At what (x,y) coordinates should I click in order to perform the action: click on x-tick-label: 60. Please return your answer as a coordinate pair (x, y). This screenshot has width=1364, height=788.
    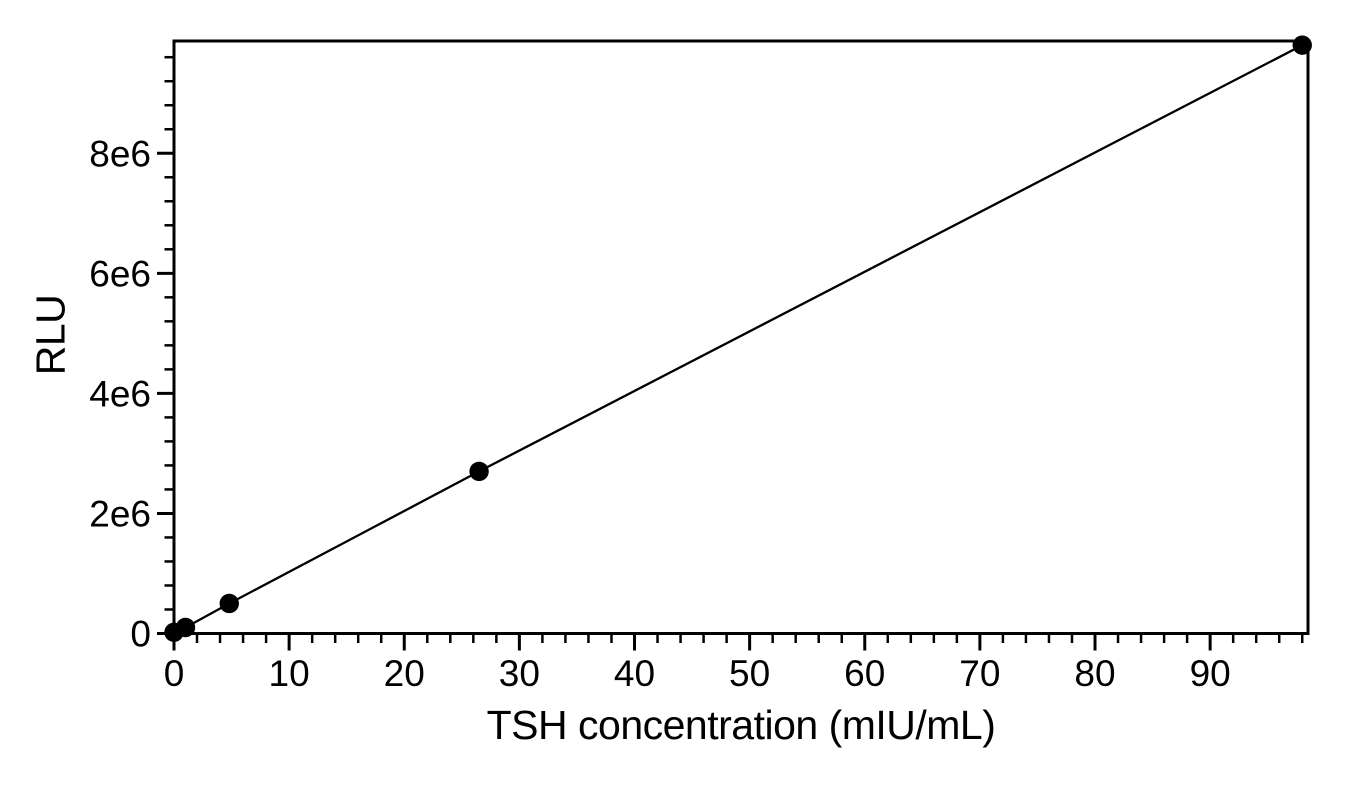
    Looking at the image, I should click on (864, 673).